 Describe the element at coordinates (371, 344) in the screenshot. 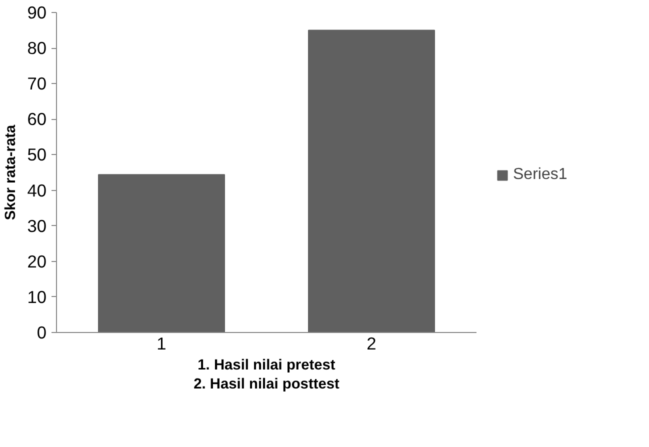

I see `x-tick-label: 2` at that location.